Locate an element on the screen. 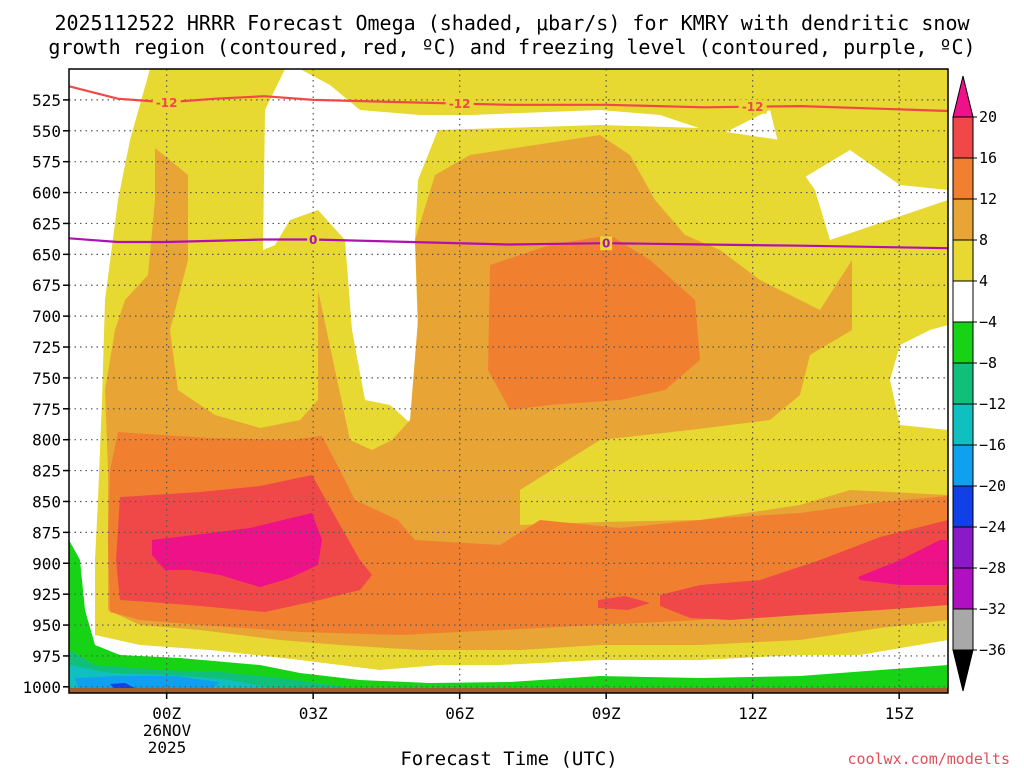 Image resolution: width=1024 pixels, height=768 pixels. x-tick-label-03Z: 03Z is located at coordinates (313, 713).